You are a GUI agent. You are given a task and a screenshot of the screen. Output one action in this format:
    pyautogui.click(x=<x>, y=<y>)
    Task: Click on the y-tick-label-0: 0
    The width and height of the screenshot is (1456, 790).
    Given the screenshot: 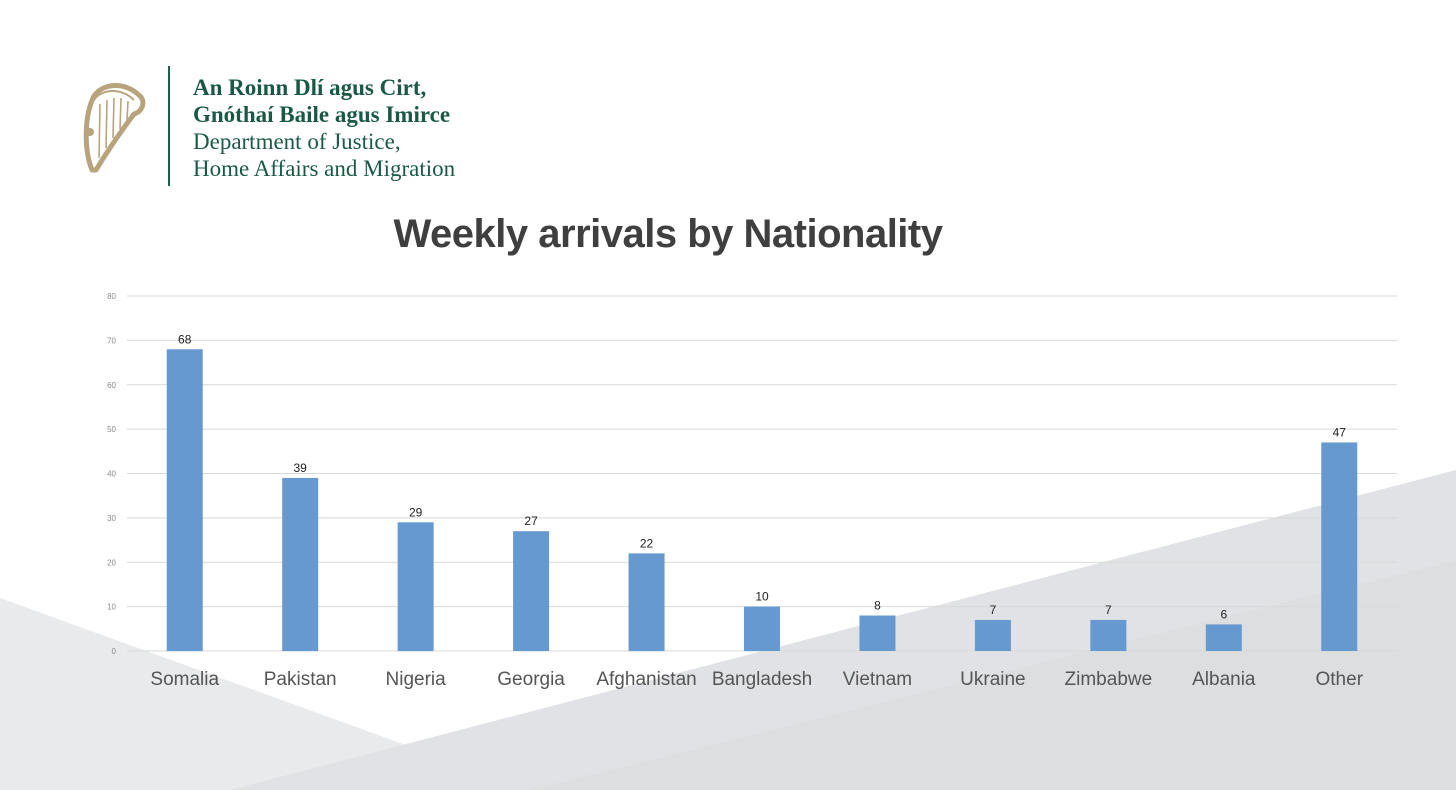 What is the action you would take?
    pyautogui.click(x=114, y=651)
    